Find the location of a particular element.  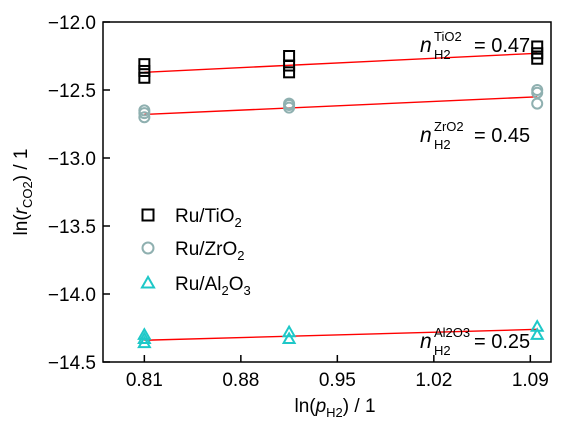

legend-marker-square is located at coordinates (148, 215).